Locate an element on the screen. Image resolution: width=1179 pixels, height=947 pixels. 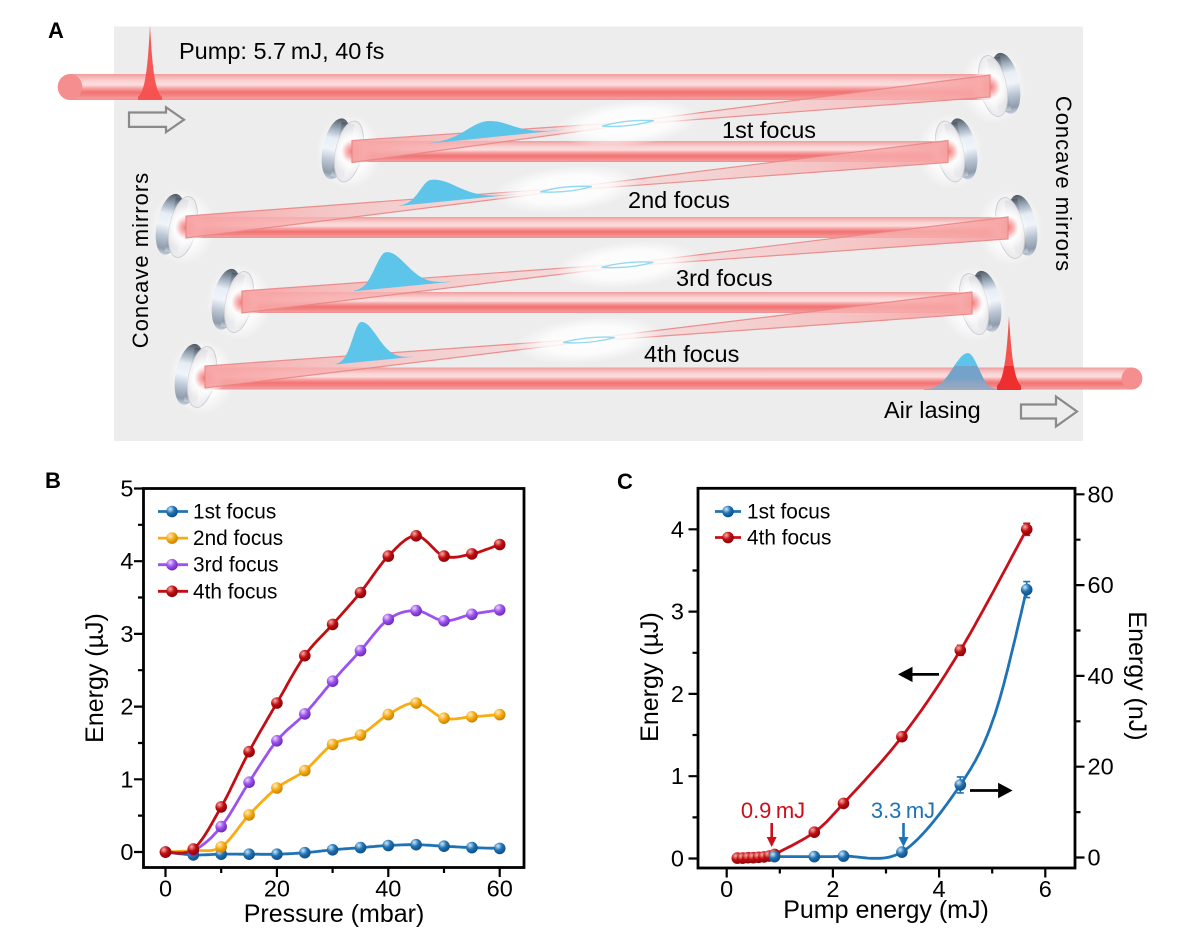
svg-text: Energy (nJ) is located at coordinates (1137, 675).